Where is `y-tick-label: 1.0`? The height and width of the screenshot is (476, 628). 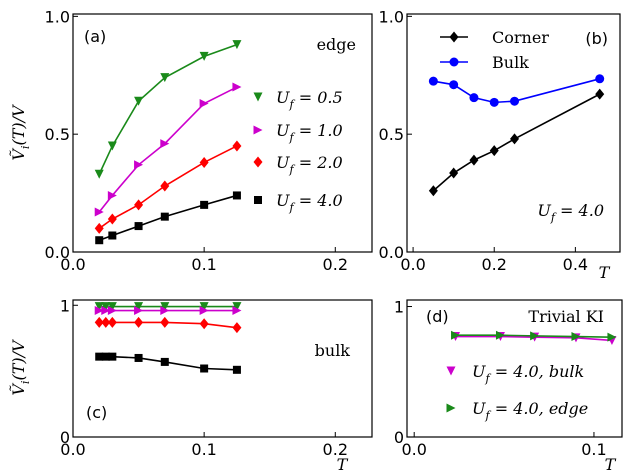
y-tick-label: 1.0 is located at coordinates (391, 16).